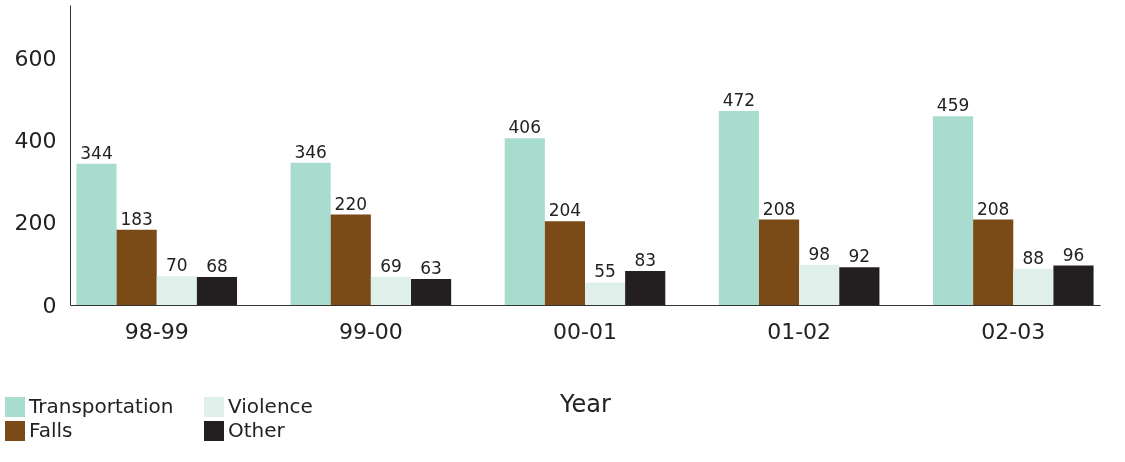 The width and height of the screenshot is (1125, 462). What do you see at coordinates (35, 58) in the screenshot?
I see `y-tick-label: 600` at bounding box center [35, 58].